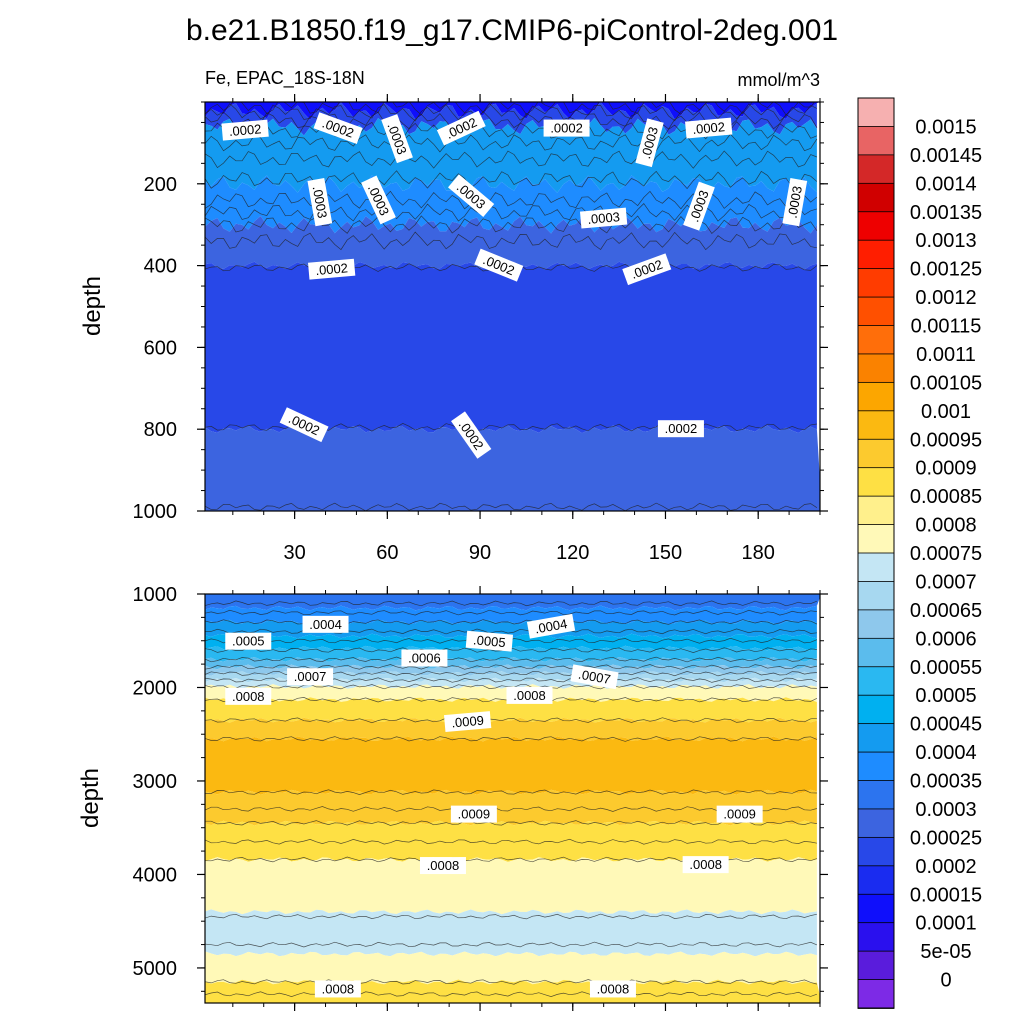 The height and width of the screenshot is (1024, 1024). What do you see at coordinates (946, 554) in the screenshot?
I see `colorbar-label-15: 0.00075` at bounding box center [946, 554].